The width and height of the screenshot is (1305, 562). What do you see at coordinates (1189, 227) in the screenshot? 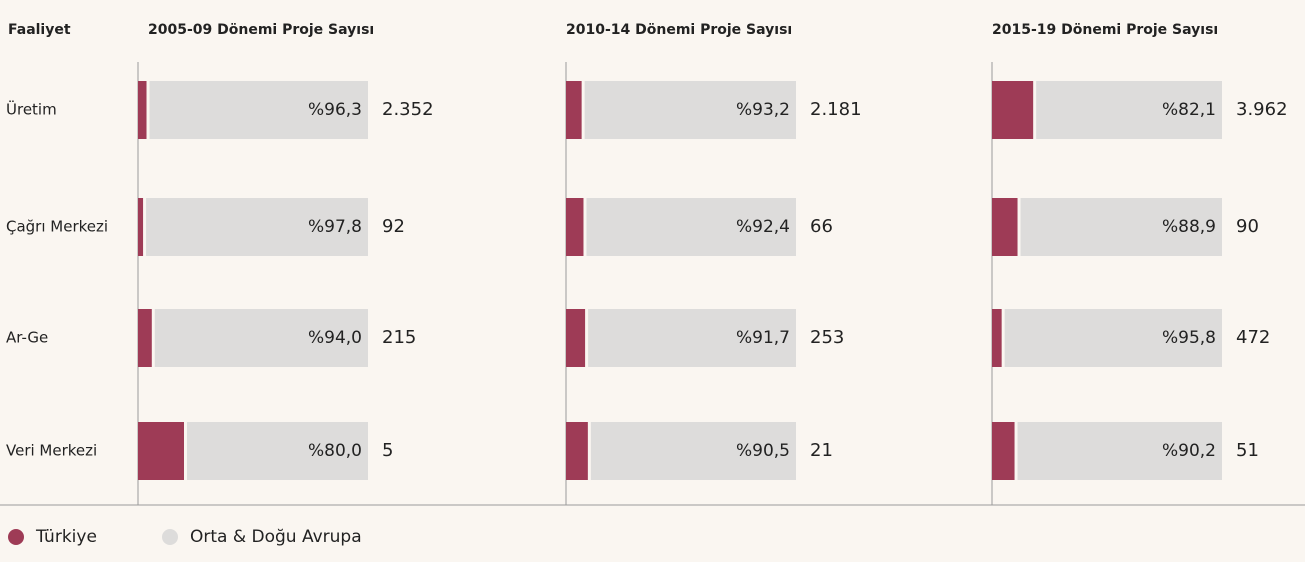
I see `value-label: %88,9` at bounding box center [1189, 227].